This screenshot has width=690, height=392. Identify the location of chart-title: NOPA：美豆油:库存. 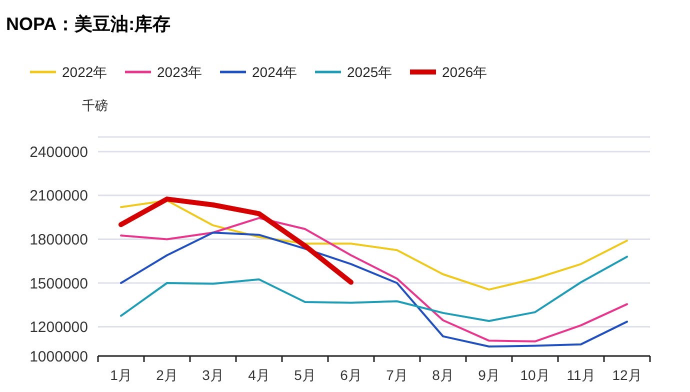
(88, 24).